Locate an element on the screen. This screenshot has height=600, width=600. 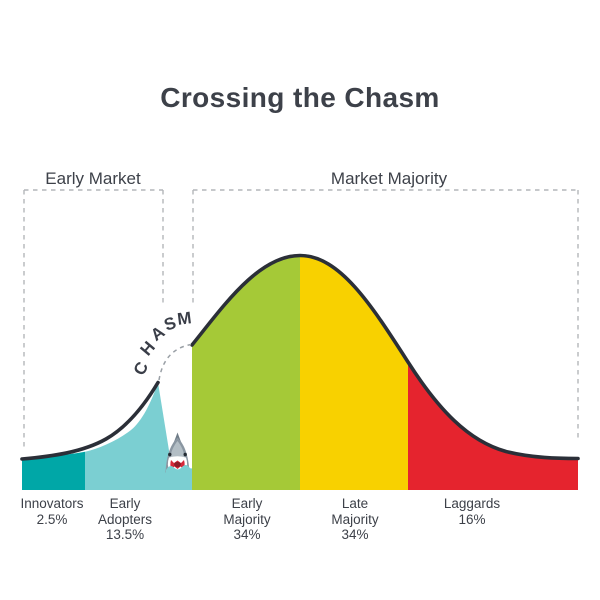
segment-innovators is located at coordinates (53, 470).